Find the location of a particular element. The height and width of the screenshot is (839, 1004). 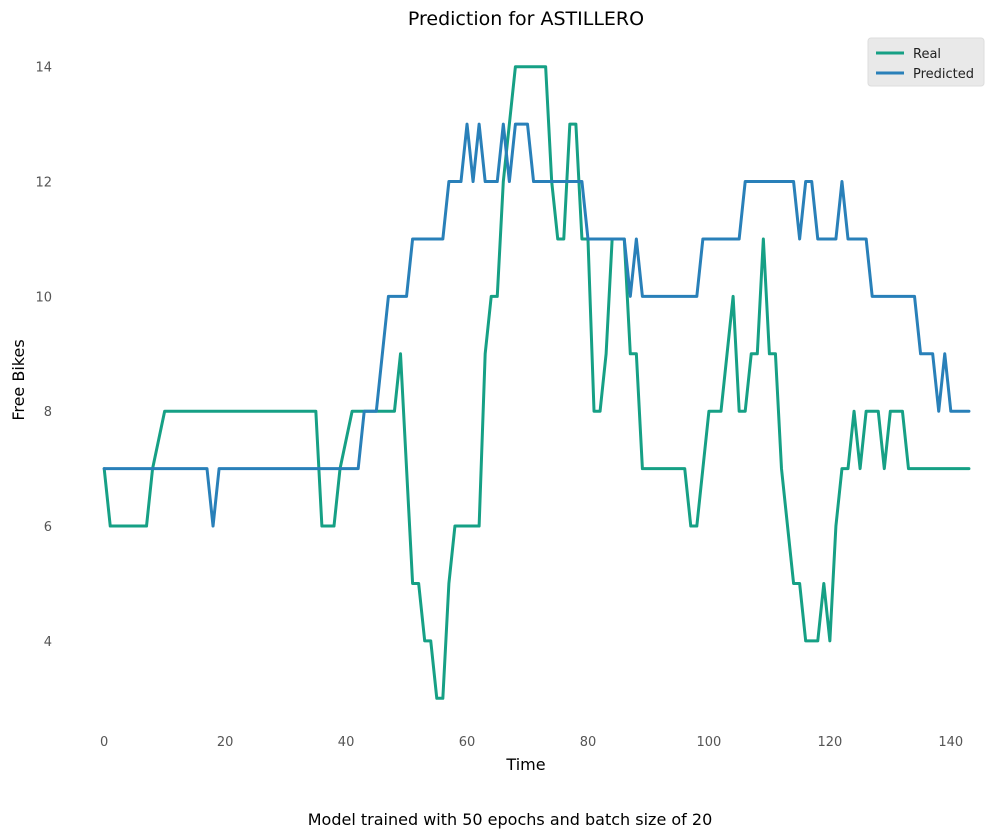

chart-title: Prediction for ASTILLERO is located at coordinates (526, 19).